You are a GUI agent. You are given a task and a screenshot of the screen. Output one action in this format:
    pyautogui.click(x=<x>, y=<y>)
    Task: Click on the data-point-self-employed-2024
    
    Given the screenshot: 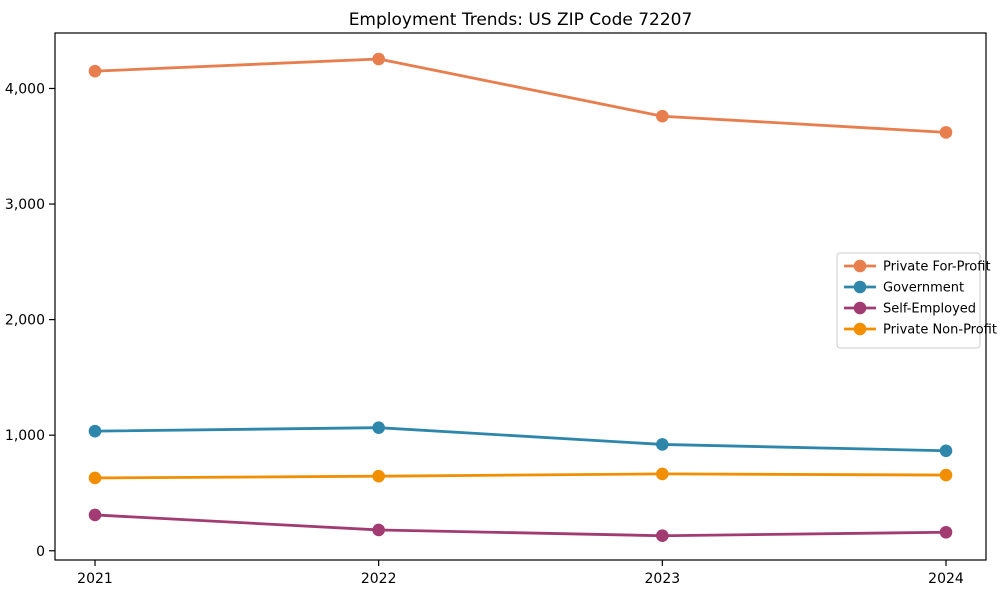 What is the action you would take?
    pyautogui.click(x=946, y=532)
    